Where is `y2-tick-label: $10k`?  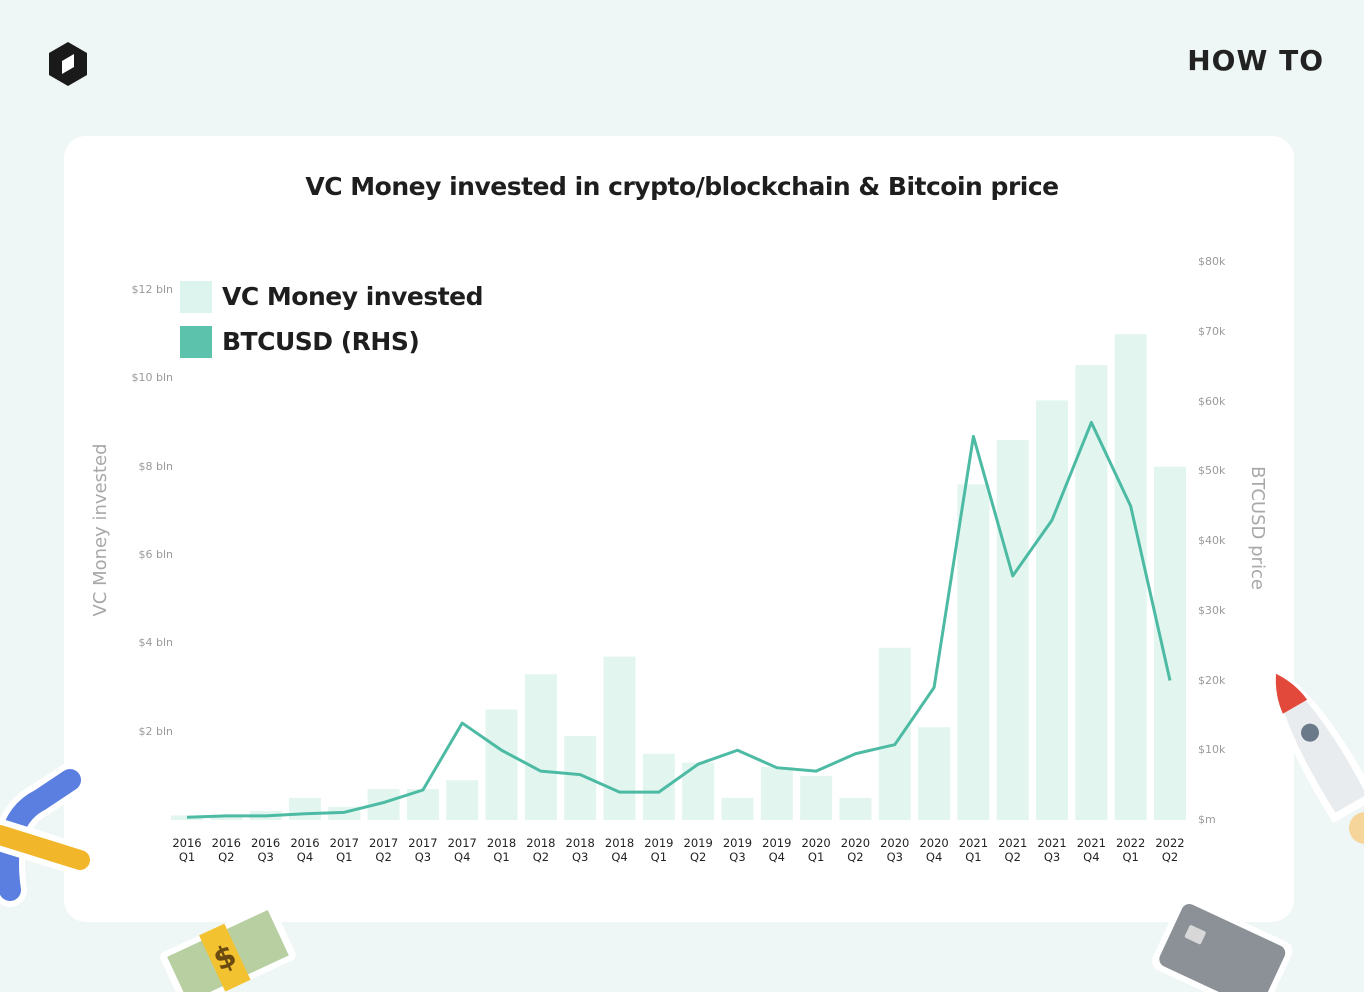 y2-tick-label: $10k is located at coordinates (1212, 750).